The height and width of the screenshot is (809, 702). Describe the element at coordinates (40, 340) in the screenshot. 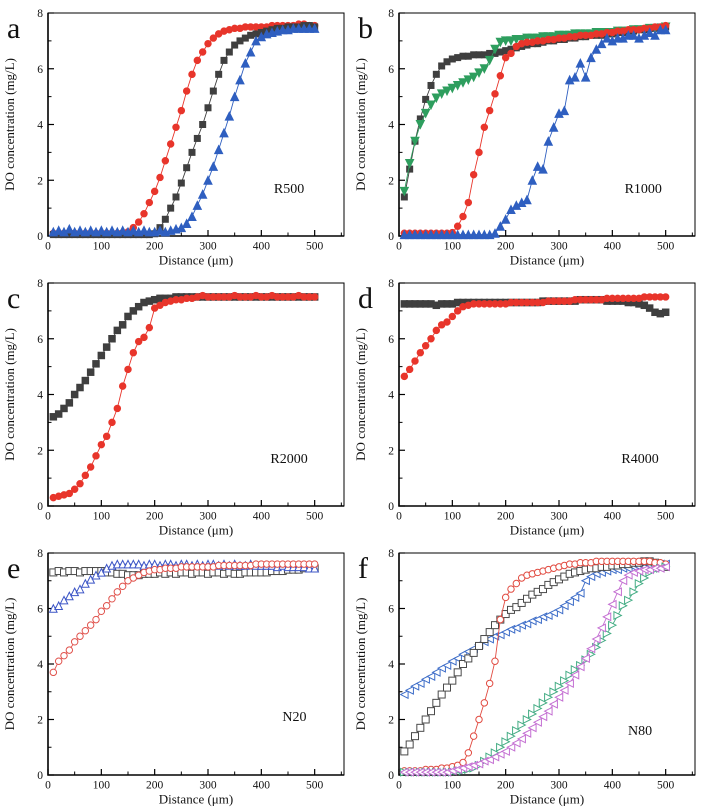

I see `y-tick-label: 6` at that location.